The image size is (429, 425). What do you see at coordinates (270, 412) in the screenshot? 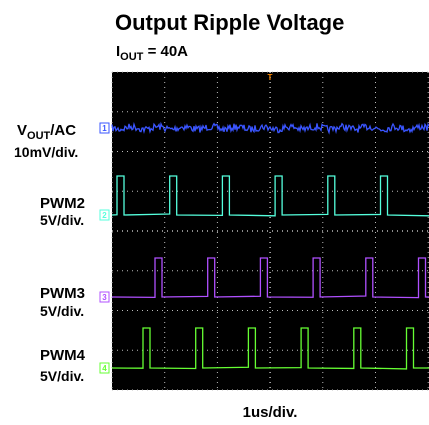
I see `timebase: 1us/div.` at bounding box center [270, 412].